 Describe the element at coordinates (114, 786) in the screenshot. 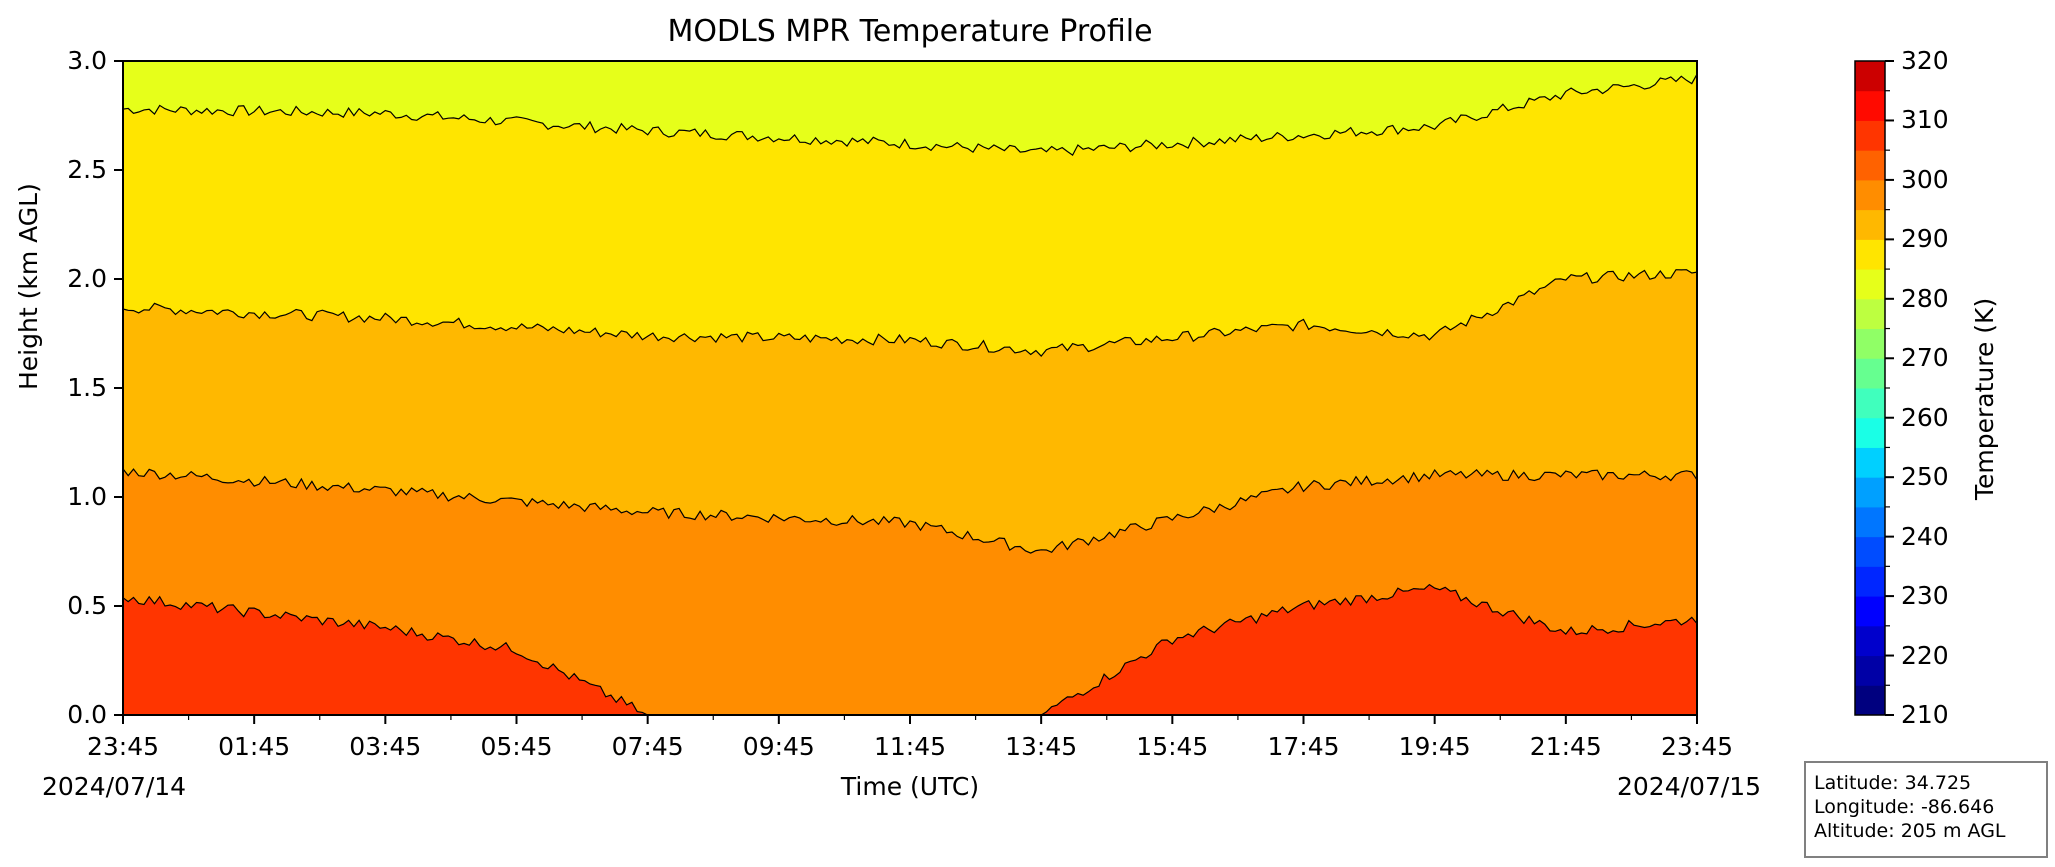

I see `start-date-label: 2024/07/14` at that location.